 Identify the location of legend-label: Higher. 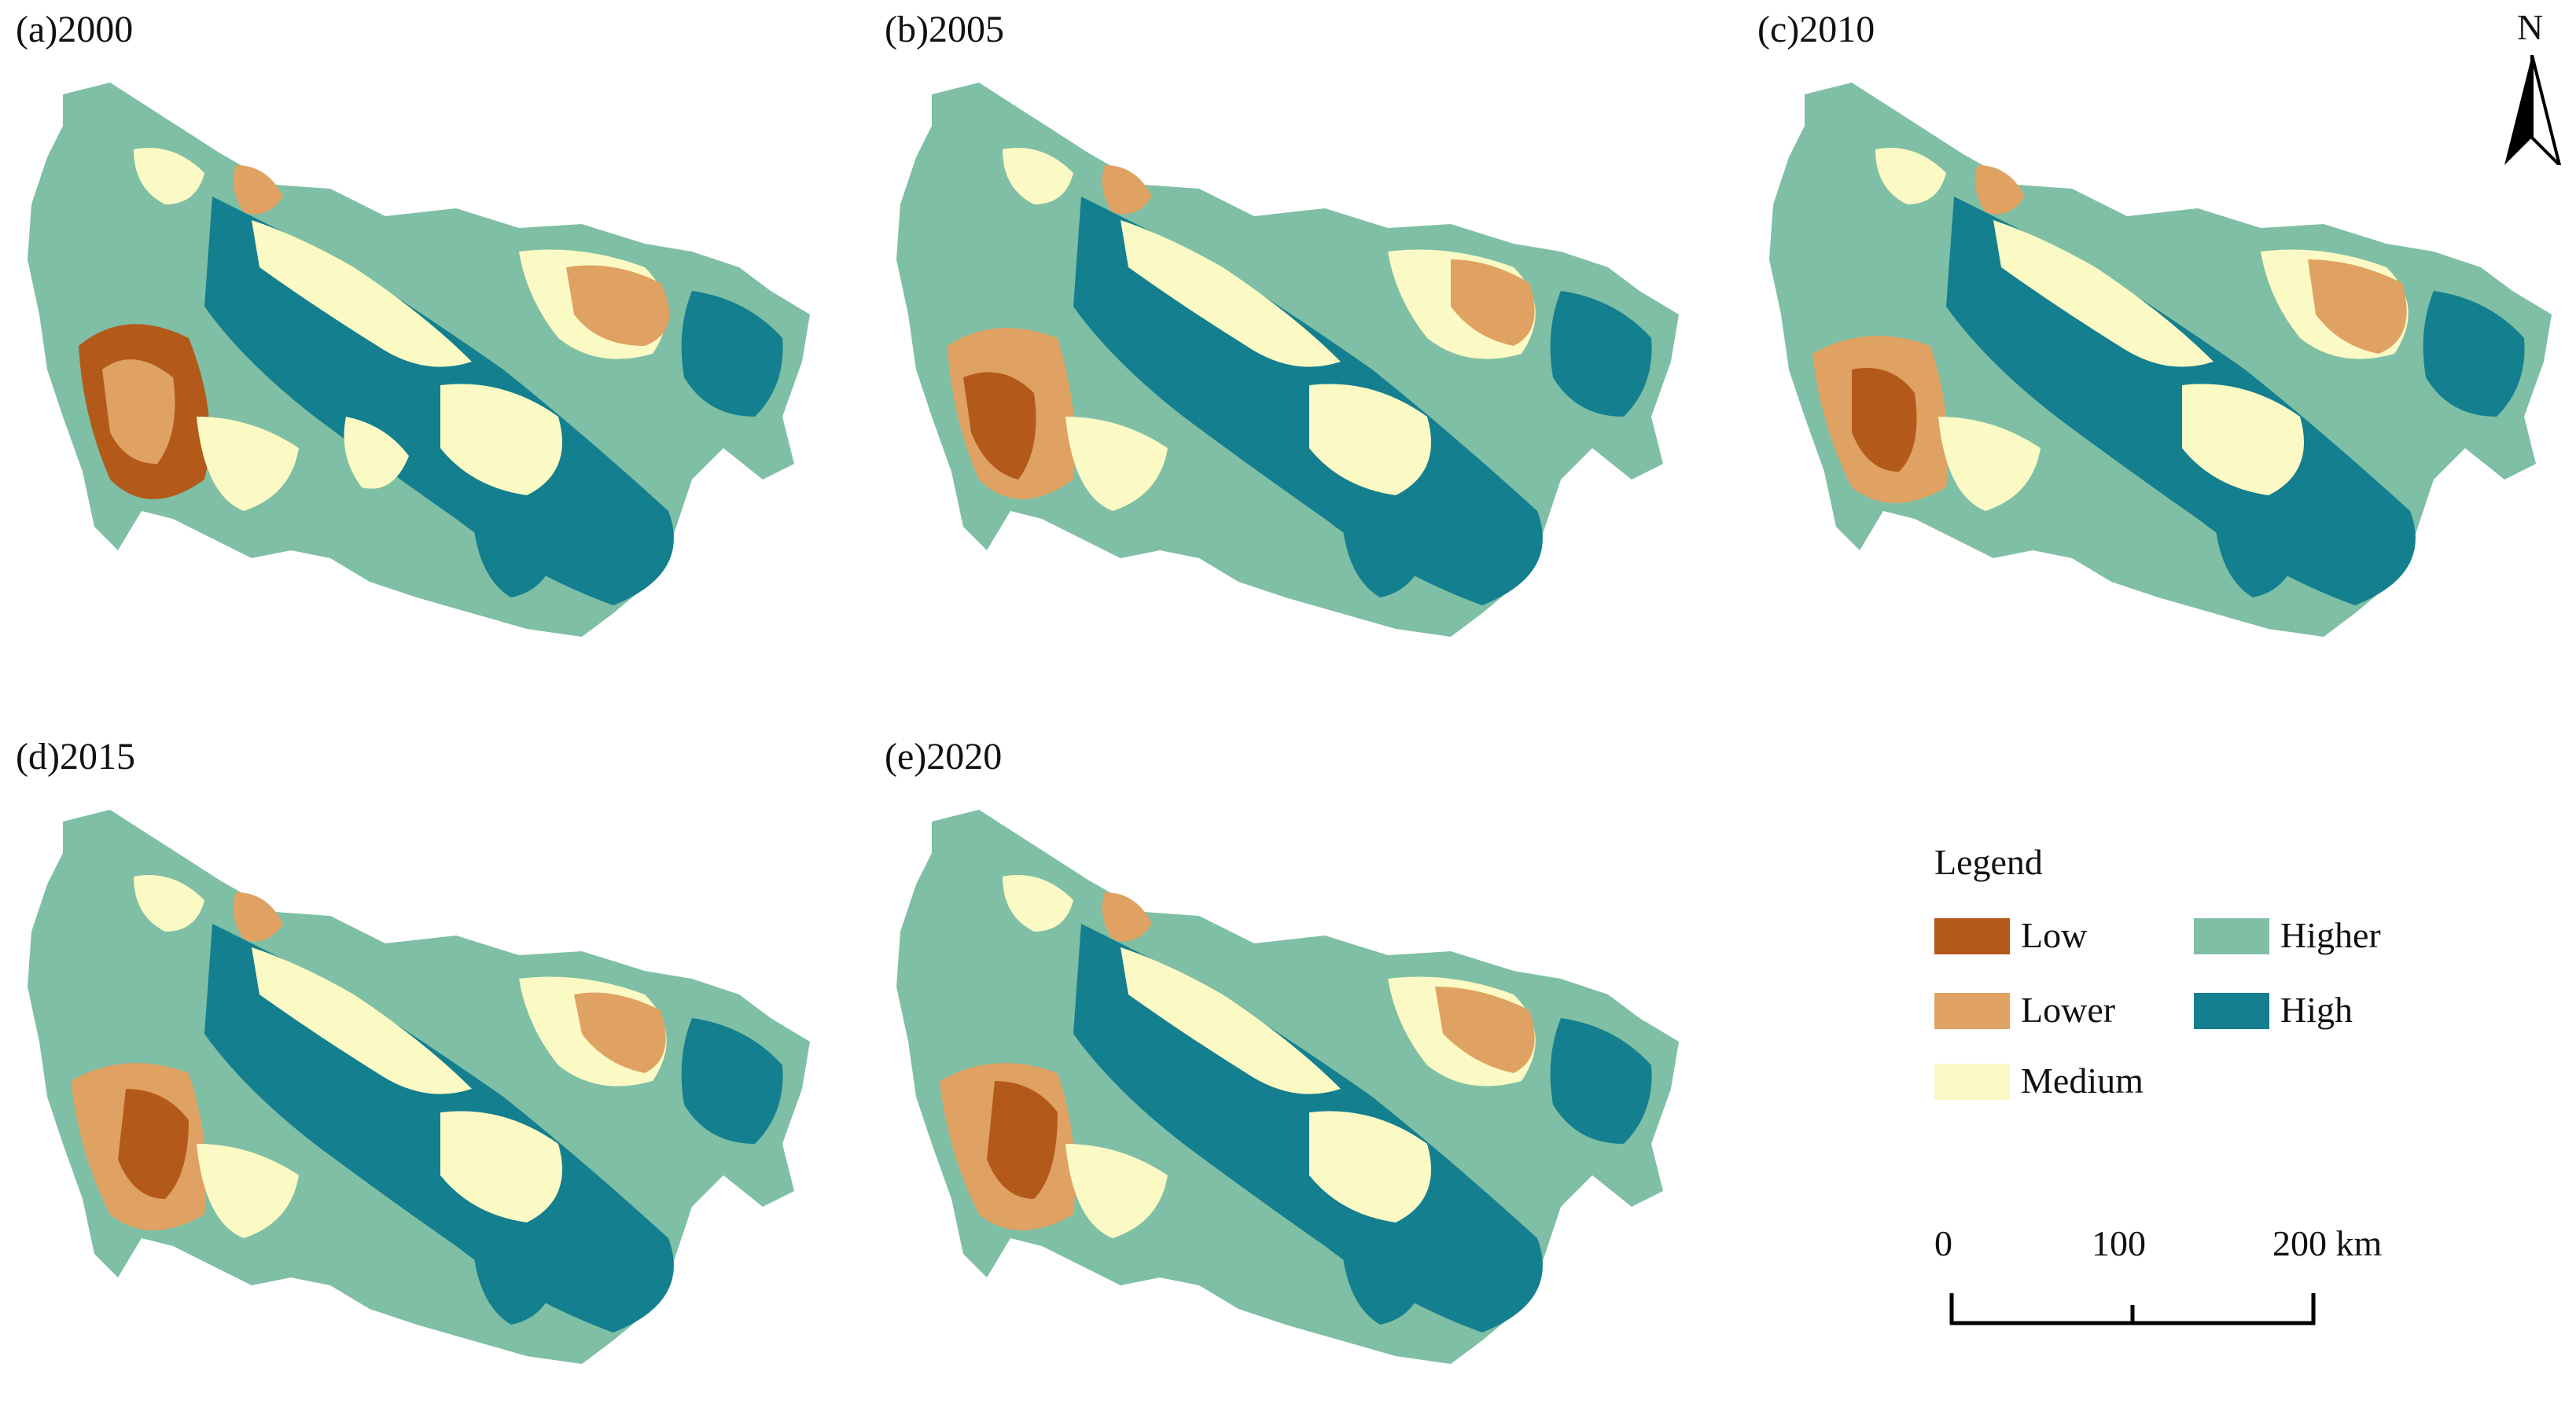
(2330, 935).